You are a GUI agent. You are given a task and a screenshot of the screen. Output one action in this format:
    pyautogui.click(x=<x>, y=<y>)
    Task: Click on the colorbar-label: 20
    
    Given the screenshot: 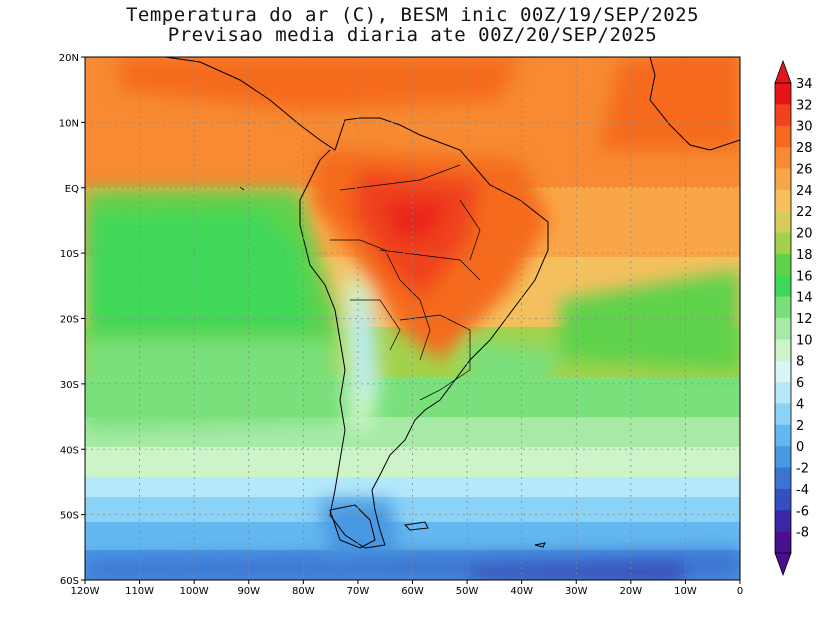 What is the action you would take?
    pyautogui.click(x=804, y=234)
    